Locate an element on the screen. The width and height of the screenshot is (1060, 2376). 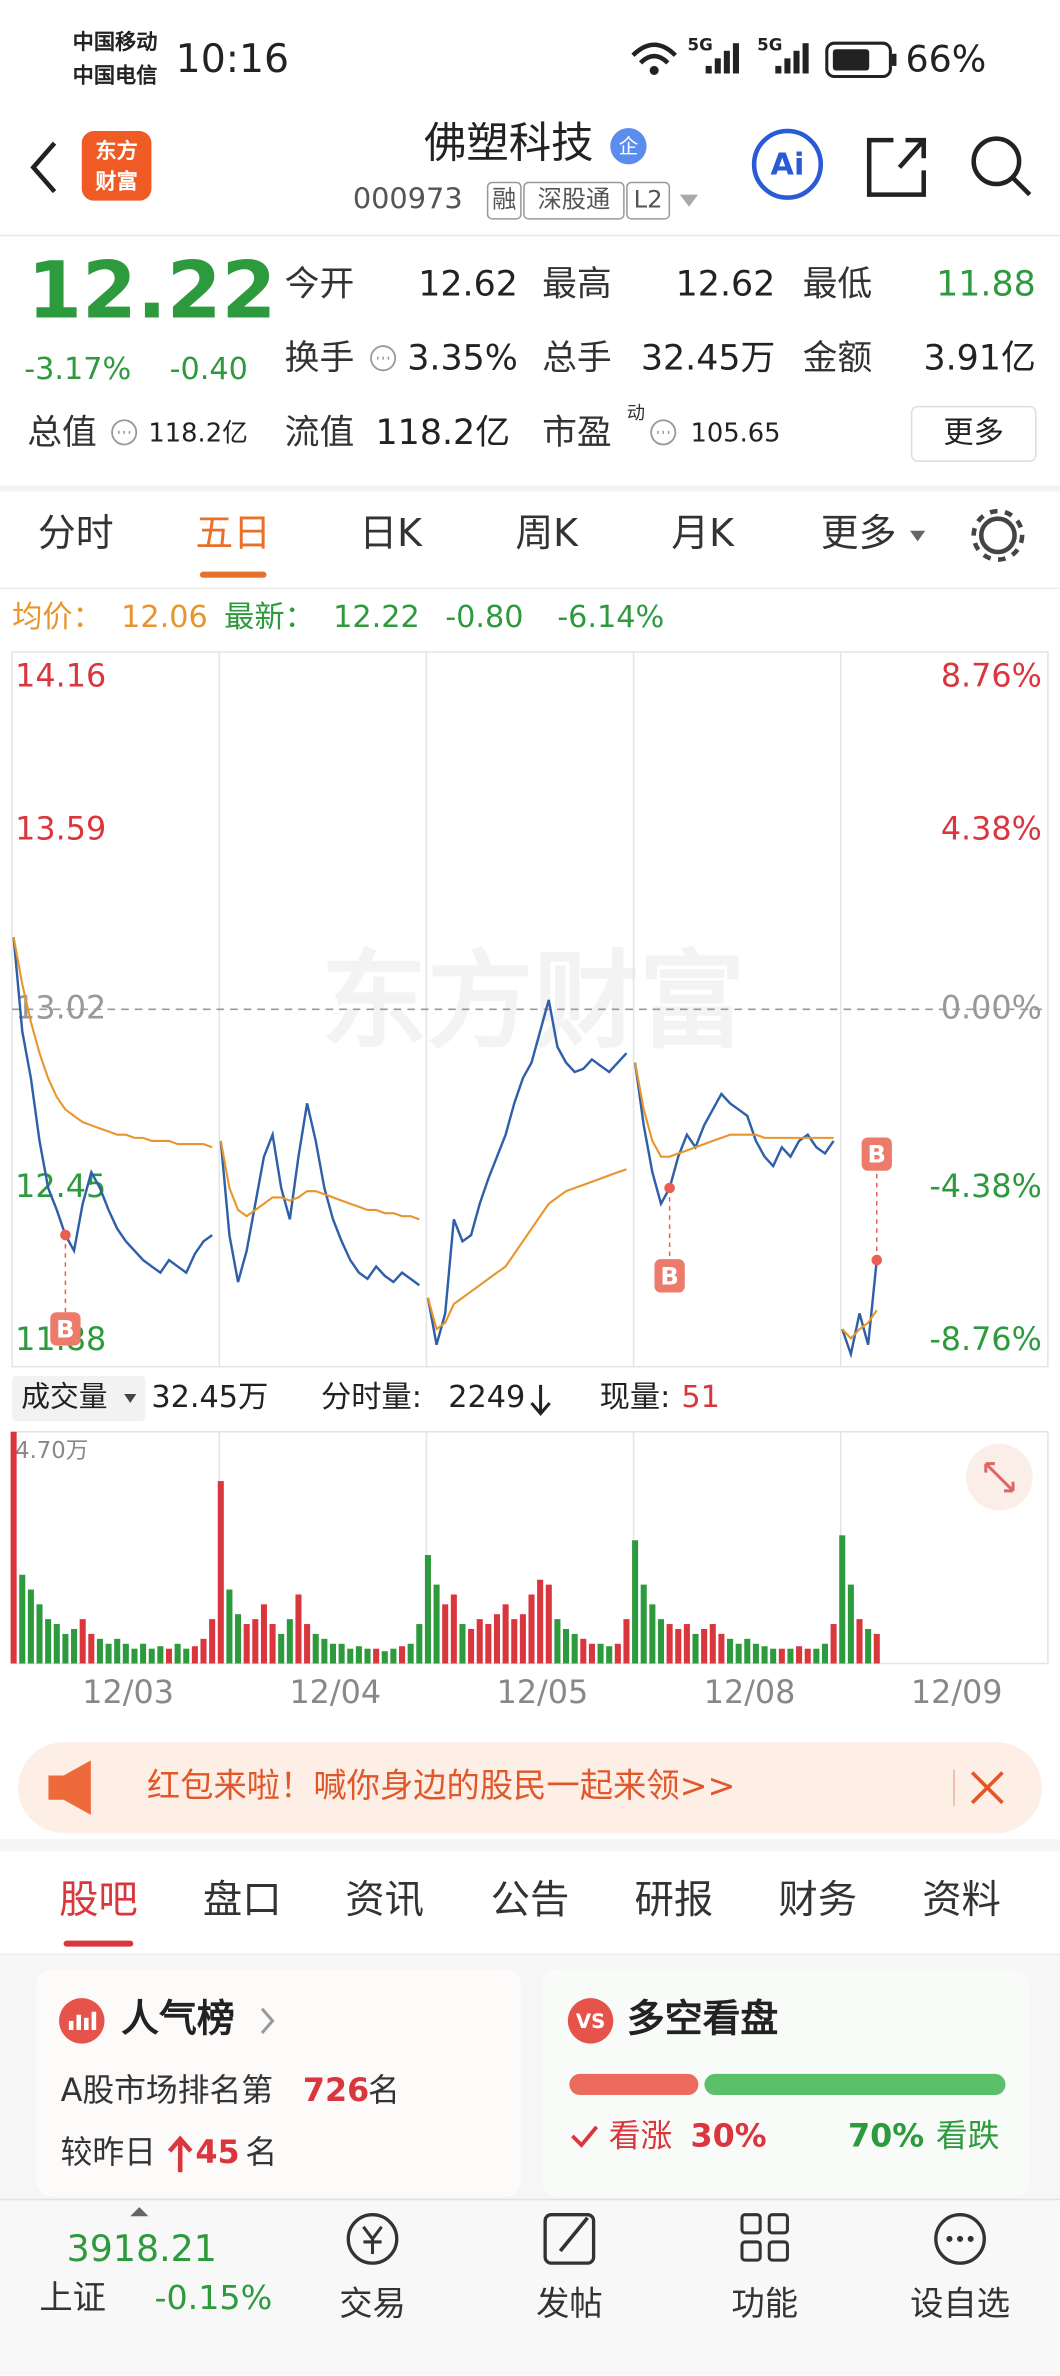
nav-label: 设自选 is located at coordinates (960, 2303).